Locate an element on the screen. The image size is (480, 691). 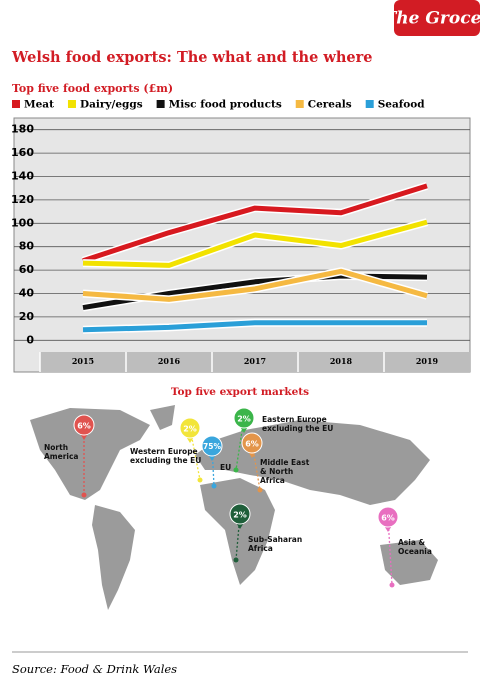
market-label: Sub-Saharan is located at coordinates (275, 539).